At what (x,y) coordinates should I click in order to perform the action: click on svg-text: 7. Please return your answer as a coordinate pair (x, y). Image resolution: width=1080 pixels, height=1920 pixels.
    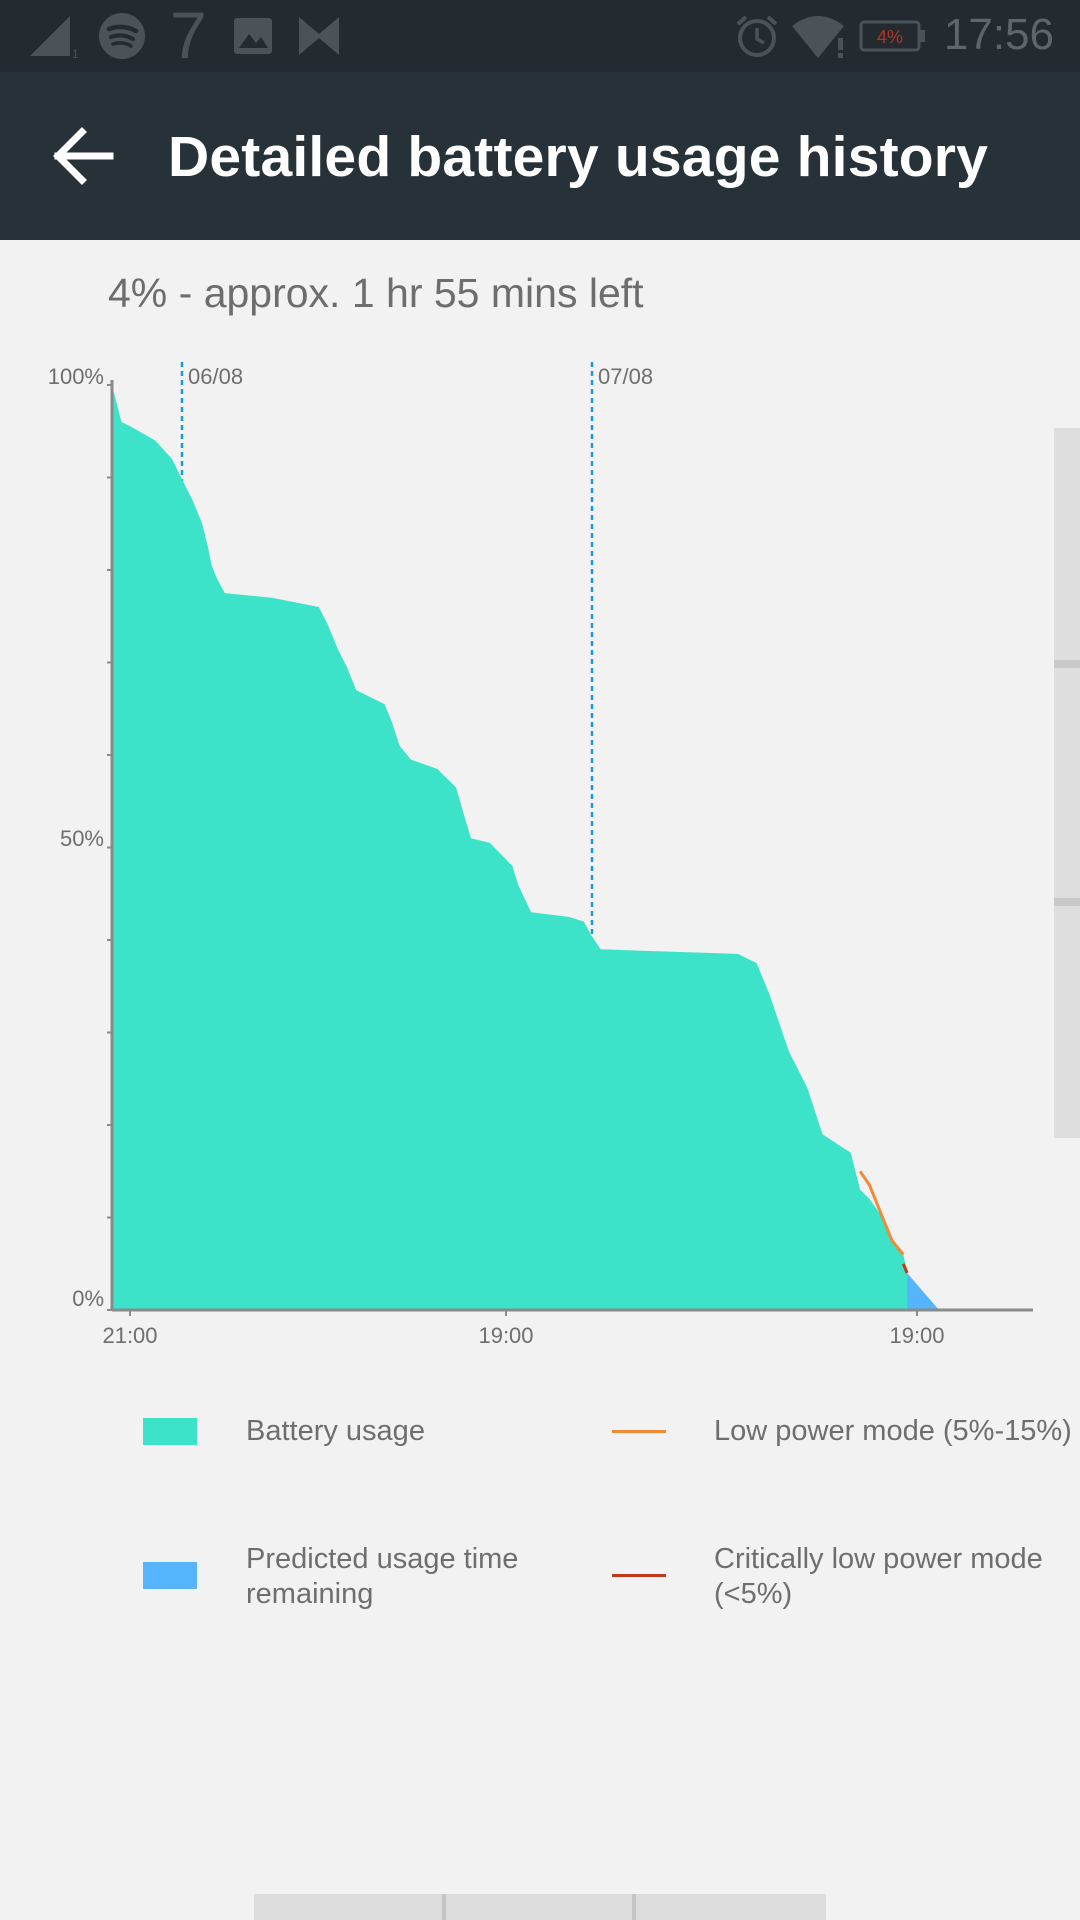
    Looking at the image, I should click on (188, 33).